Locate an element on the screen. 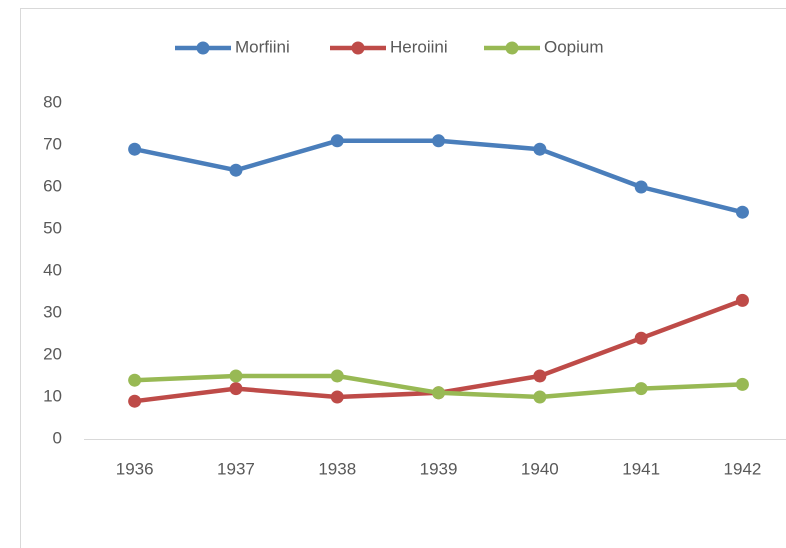  legend-label: Heroiini is located at coordinates (419, 46).